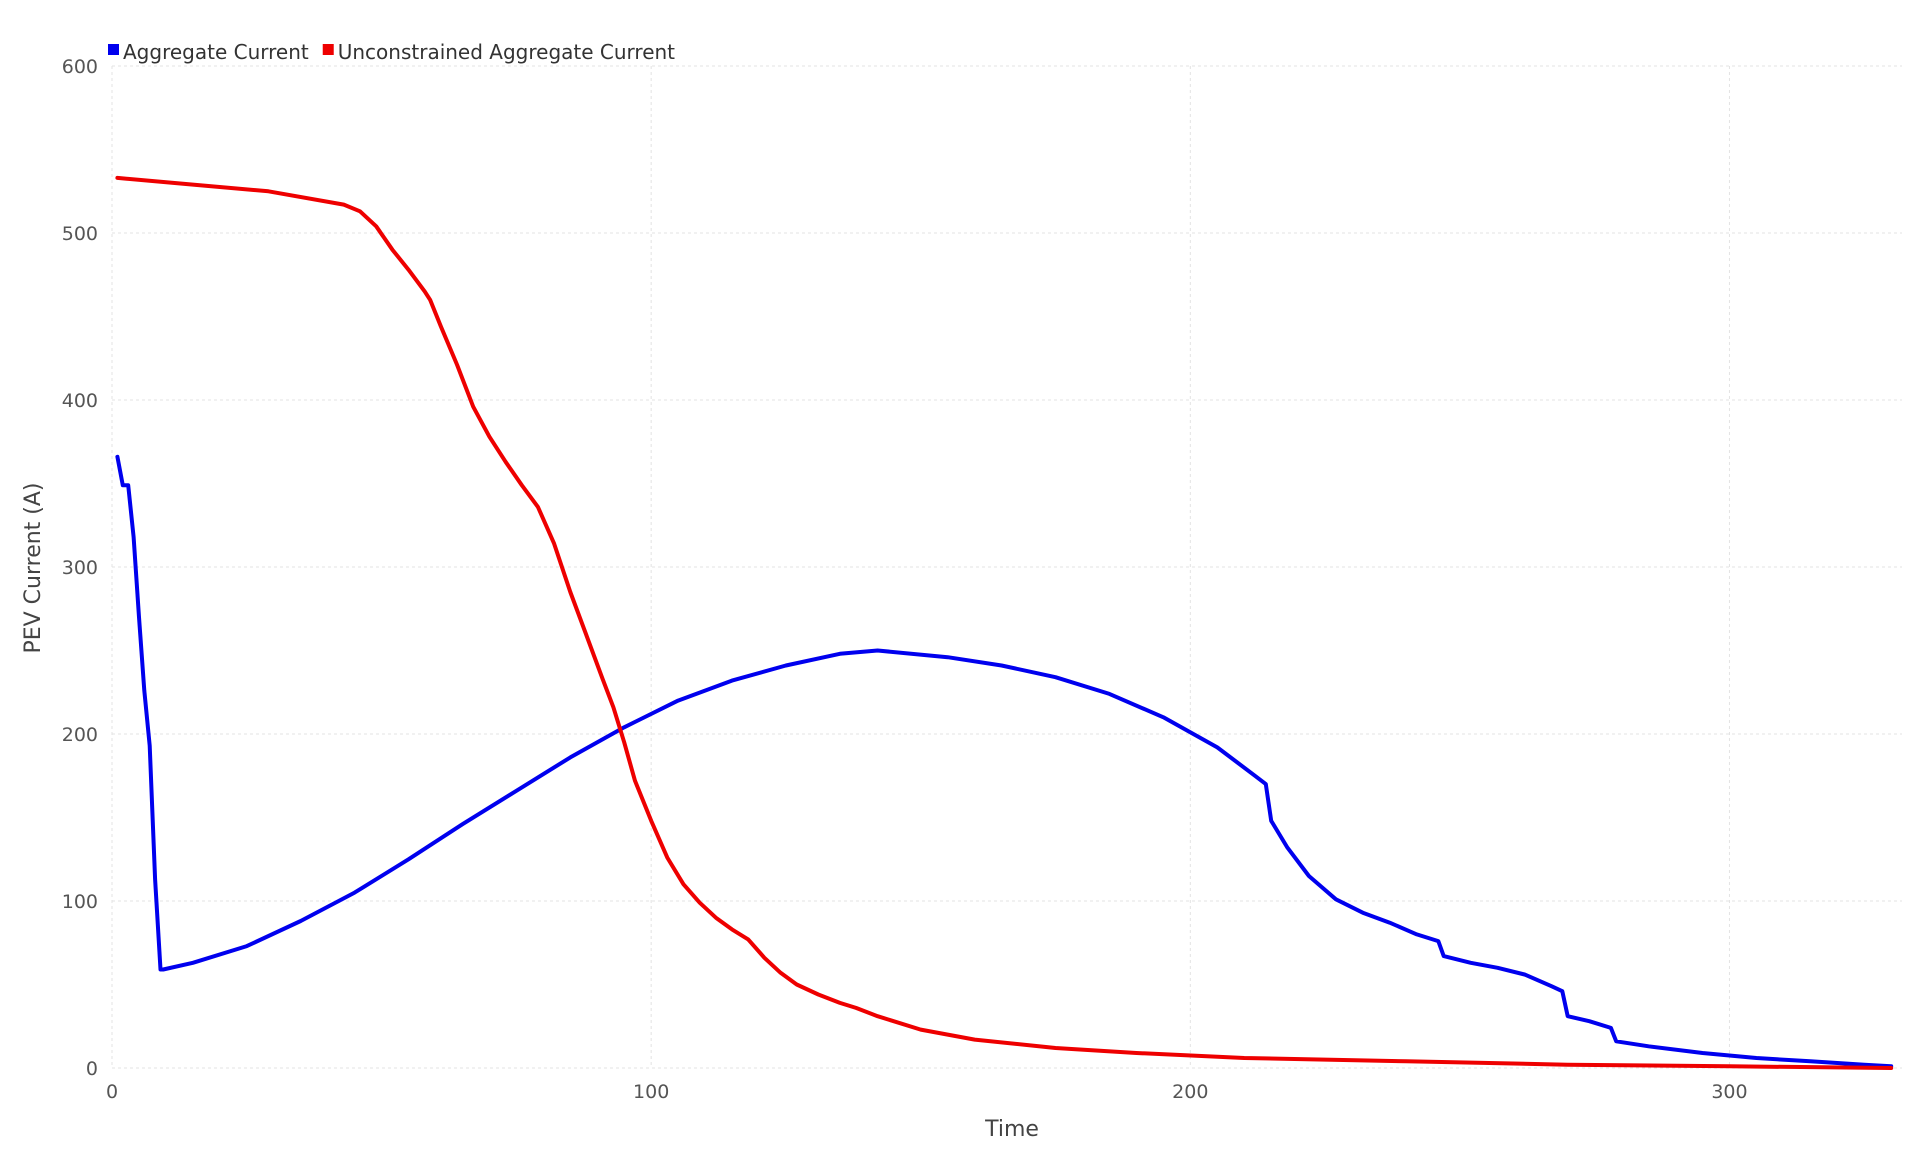 The width and height of the screenshot is (1920, 1152). I want to click on x-tick-label: 0, so click(112, 1092).